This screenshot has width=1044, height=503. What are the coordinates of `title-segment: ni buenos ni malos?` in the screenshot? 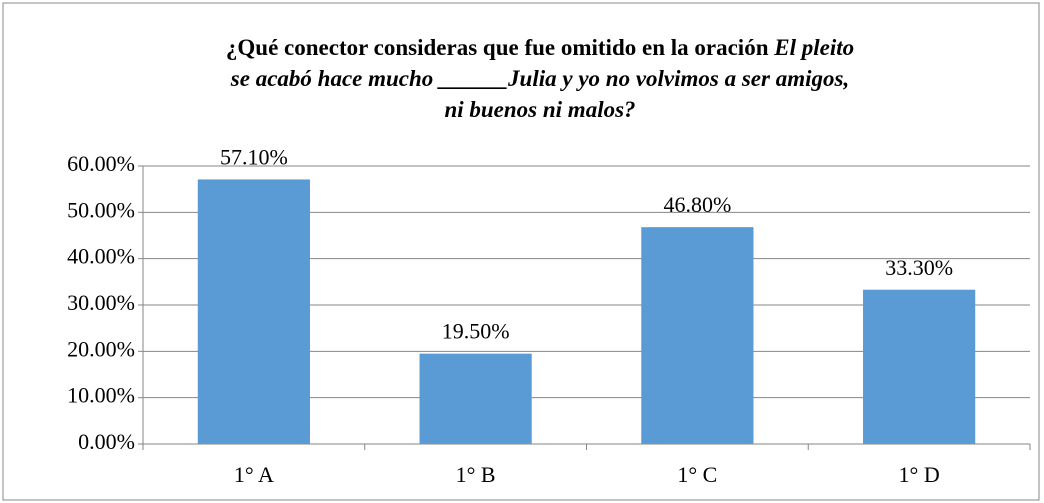 It's located at (539, 109).